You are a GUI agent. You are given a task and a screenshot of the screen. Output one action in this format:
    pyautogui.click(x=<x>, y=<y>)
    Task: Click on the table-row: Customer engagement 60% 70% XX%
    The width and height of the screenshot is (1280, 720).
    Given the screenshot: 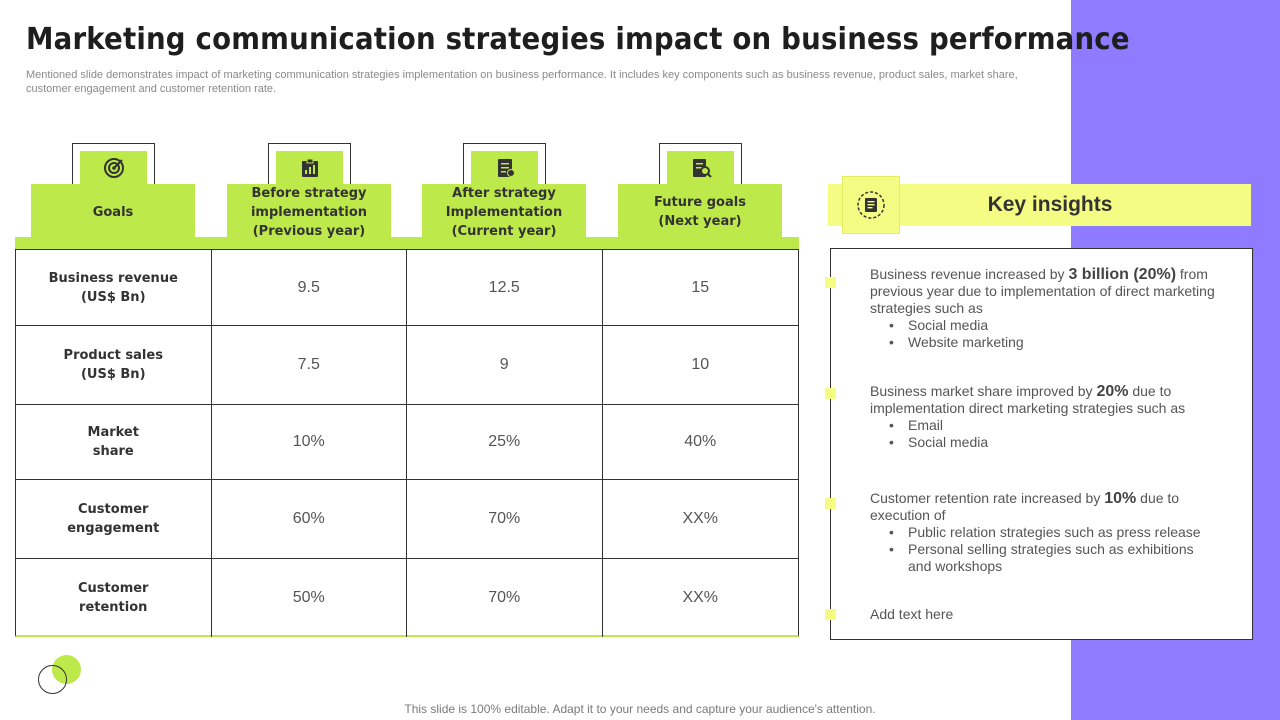 What is the action you would take?
    pyautogui.click(x=407, y=519)
    